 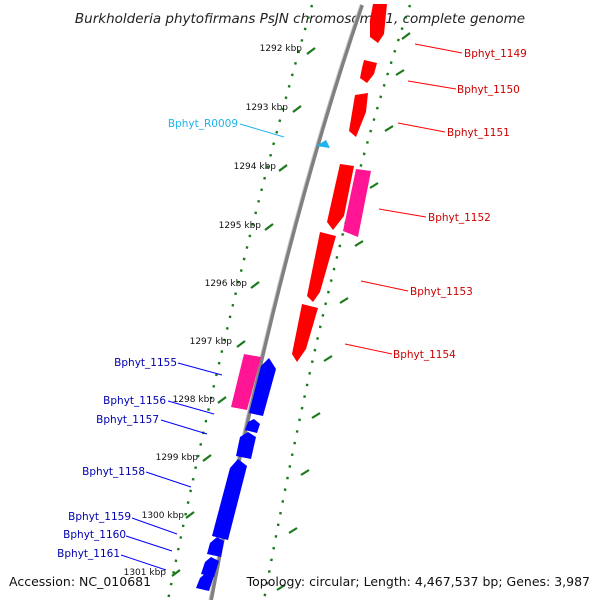 What do you see at coordinates (113, 472) in the screenshot?
I see `gene-label-bphyt-1158: Bphyt_1158` at bounding box center [113, 472].